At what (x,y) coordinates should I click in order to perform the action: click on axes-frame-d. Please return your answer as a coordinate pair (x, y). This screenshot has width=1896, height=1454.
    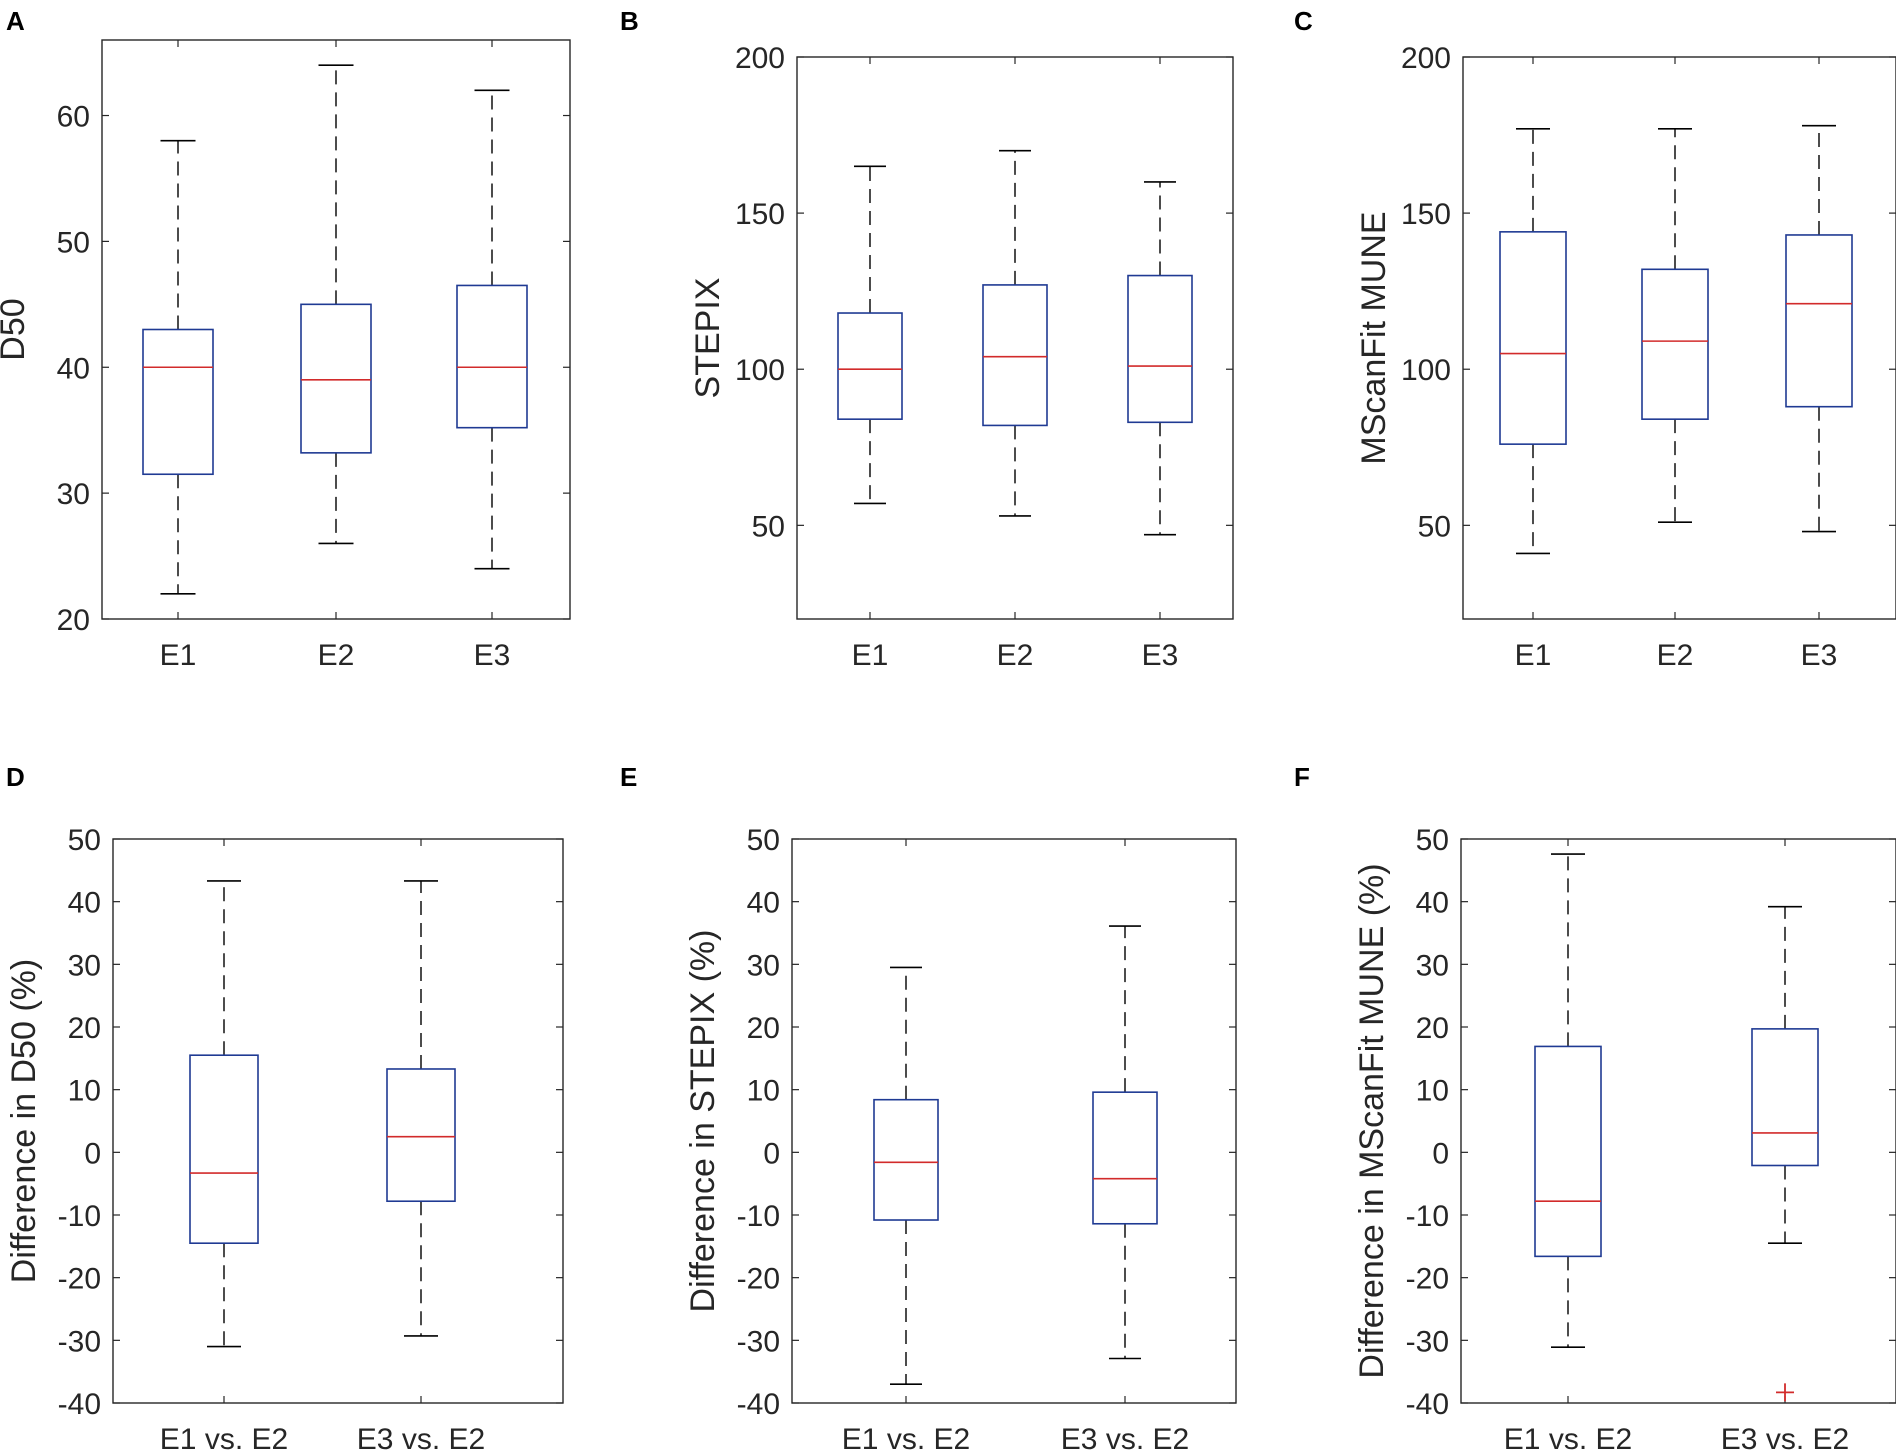
    Looking at the image, I should click on (338, 1121).